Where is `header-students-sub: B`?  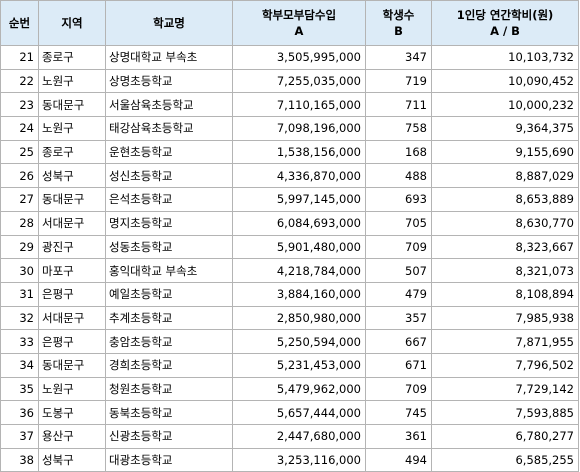
header-students-sub: B is located at coordinates (398, 31).